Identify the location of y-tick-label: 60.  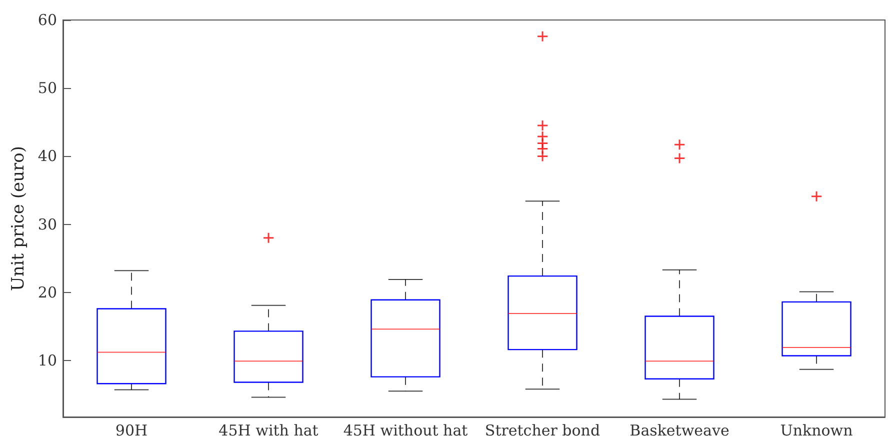
(47, 20).